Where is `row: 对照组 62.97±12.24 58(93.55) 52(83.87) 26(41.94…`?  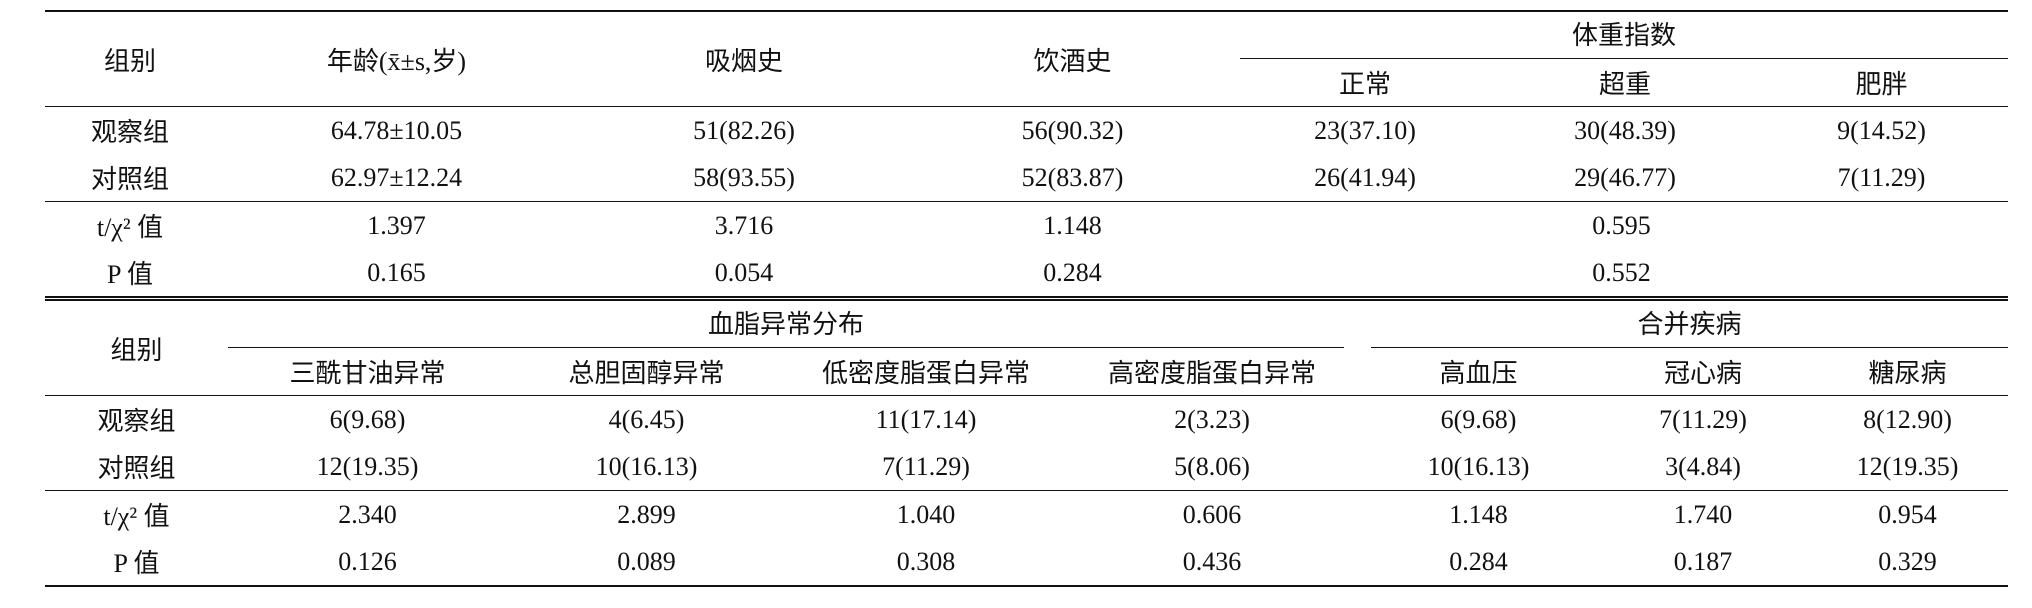 row: 对照组 62.97±12.24 58(93.55) 52(83.87) 26(41.94… is located at coordinates (1027, 178).